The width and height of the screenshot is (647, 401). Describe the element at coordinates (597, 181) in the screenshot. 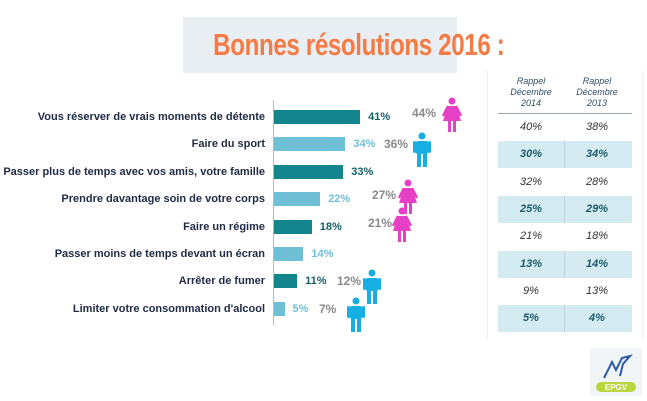

I see `table-cell: 28%` at that location.